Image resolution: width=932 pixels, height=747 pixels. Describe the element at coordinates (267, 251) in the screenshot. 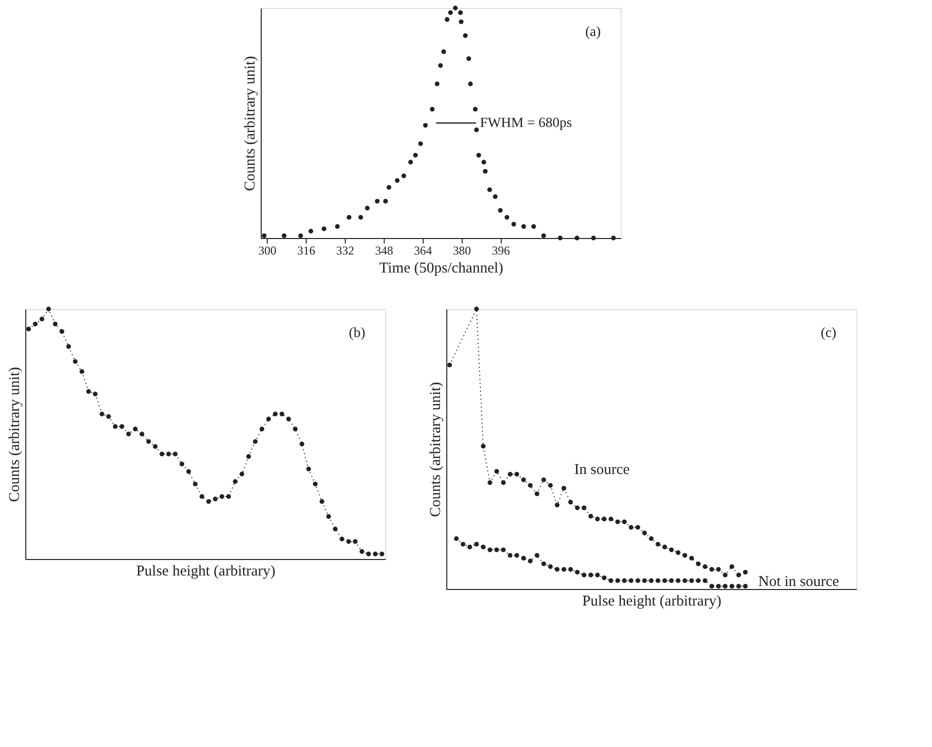

I see `x-tick-label: 300` at that location.